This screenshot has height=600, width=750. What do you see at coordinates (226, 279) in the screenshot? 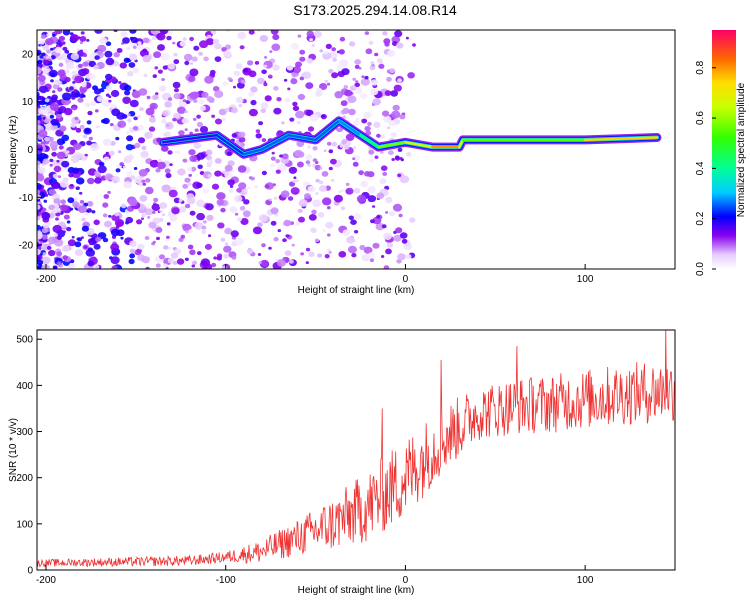
I see `spectrogram-x-tick-label: -100` at bounding box center [226, 279].